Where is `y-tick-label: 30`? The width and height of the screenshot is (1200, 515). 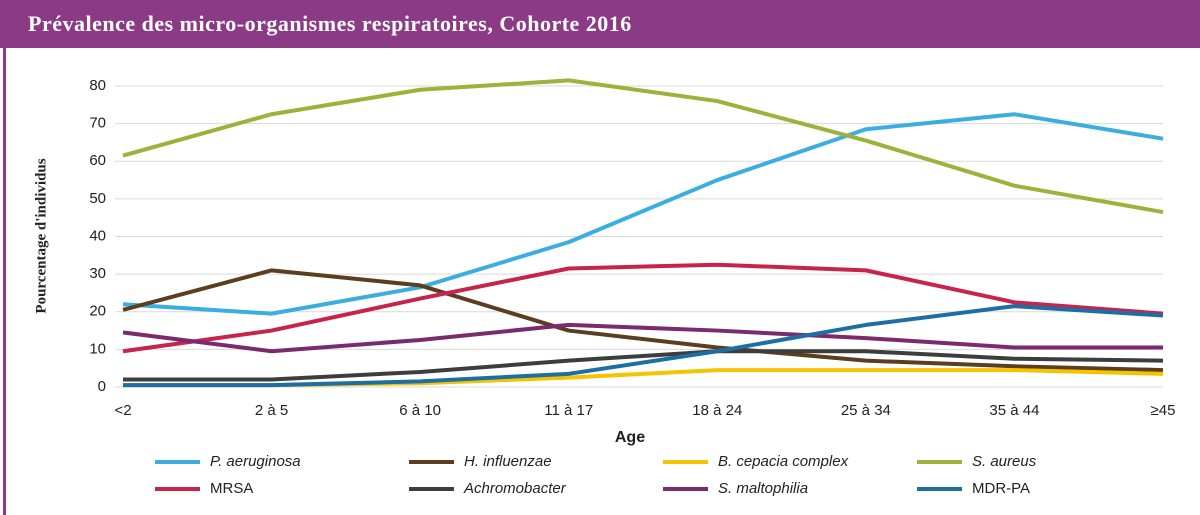 y-tick-label: 30 is located at coordinates (97, 273).